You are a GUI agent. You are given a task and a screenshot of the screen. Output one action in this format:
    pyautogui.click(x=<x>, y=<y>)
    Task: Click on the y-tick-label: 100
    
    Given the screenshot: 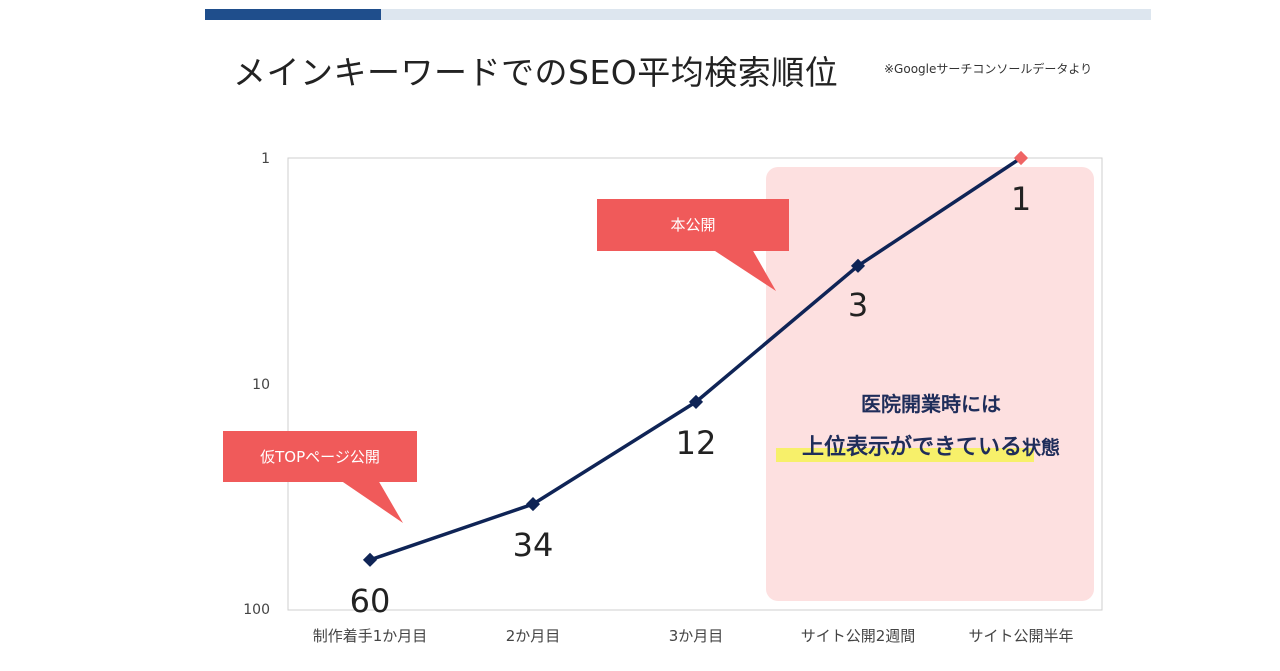 What is the action you would take?
    pyautogui.click(x=256, y=610)
    